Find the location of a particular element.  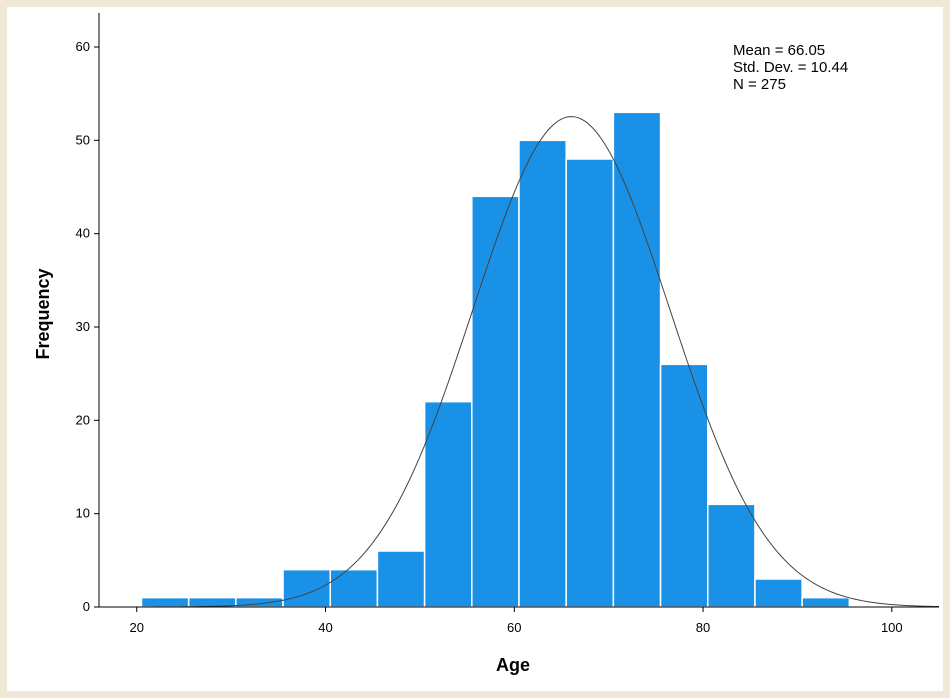

x-tick-label: 20 is located at coordinates (137, 627).